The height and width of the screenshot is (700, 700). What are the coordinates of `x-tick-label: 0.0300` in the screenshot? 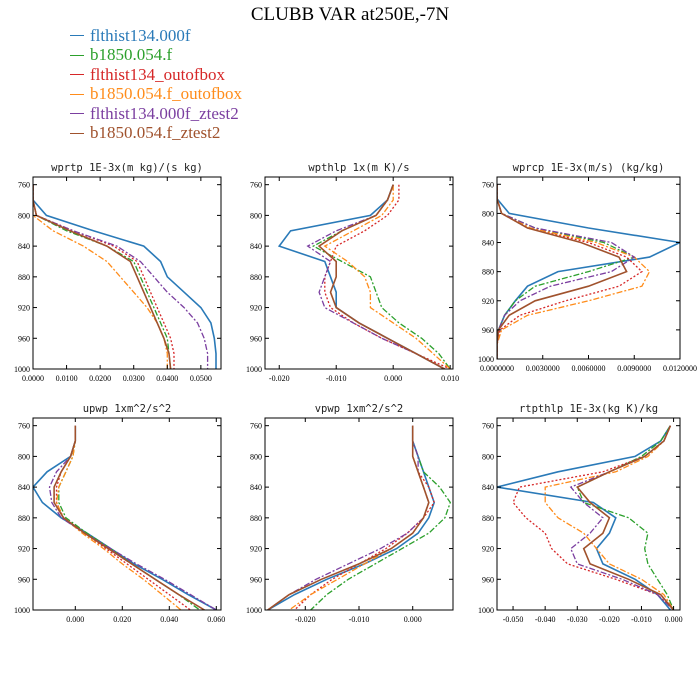 It's located at (134, 378).